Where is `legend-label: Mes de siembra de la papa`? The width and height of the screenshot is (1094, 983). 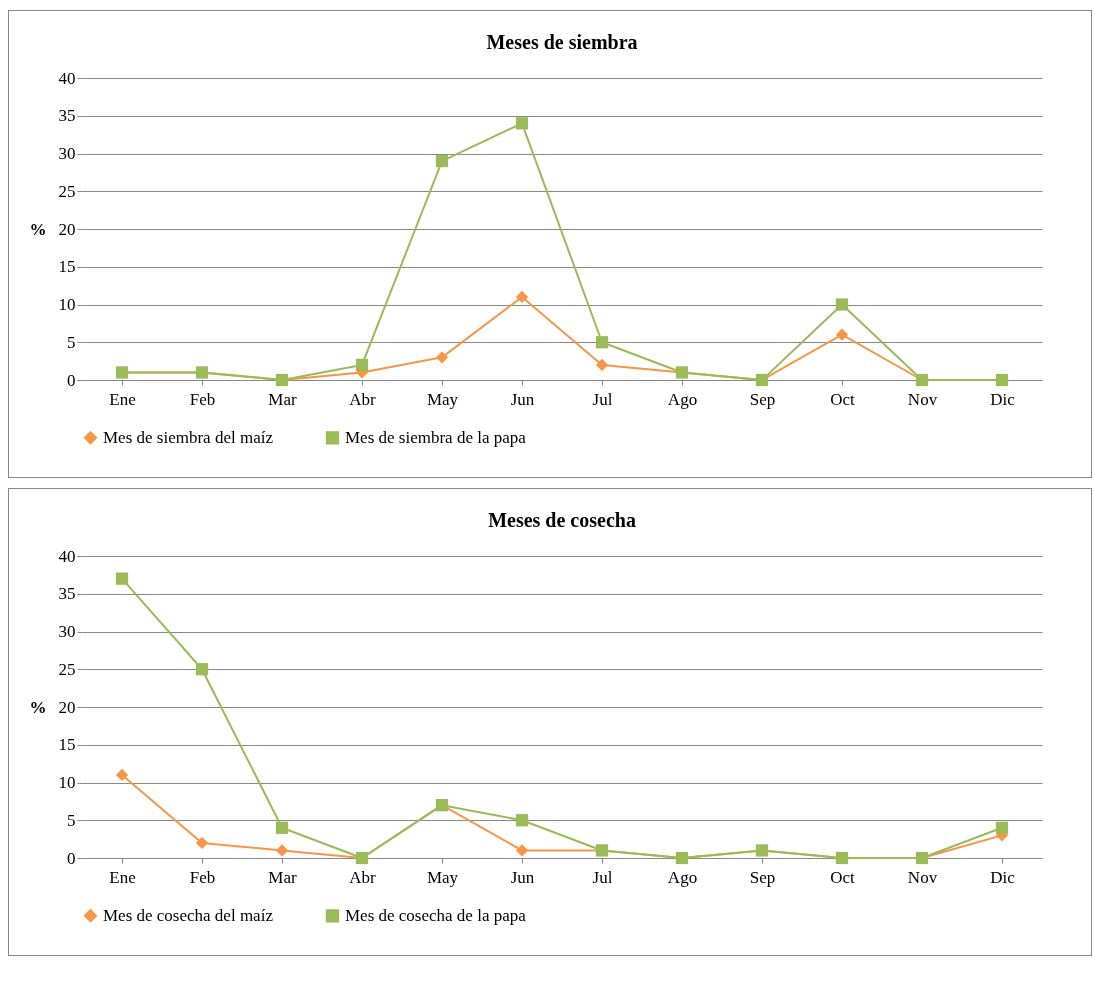 legend-label: Mes de siembra de la papa is located at coordinates (436, 437).